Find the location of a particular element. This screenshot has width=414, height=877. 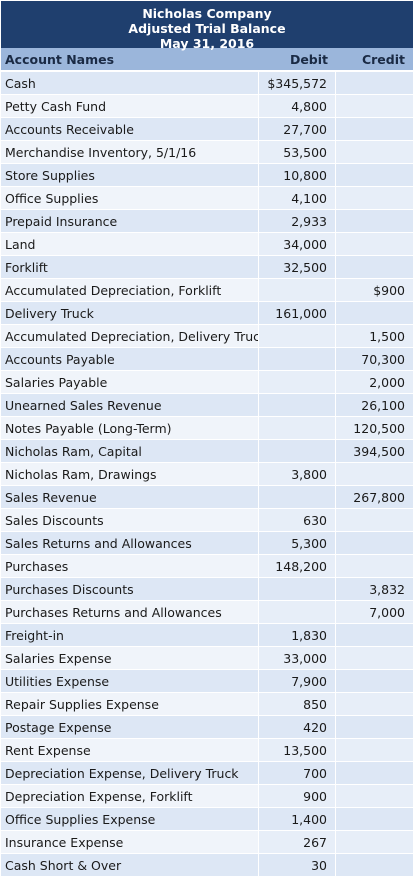

account-name: Salaries Expense is located at coordinates (130, 658).